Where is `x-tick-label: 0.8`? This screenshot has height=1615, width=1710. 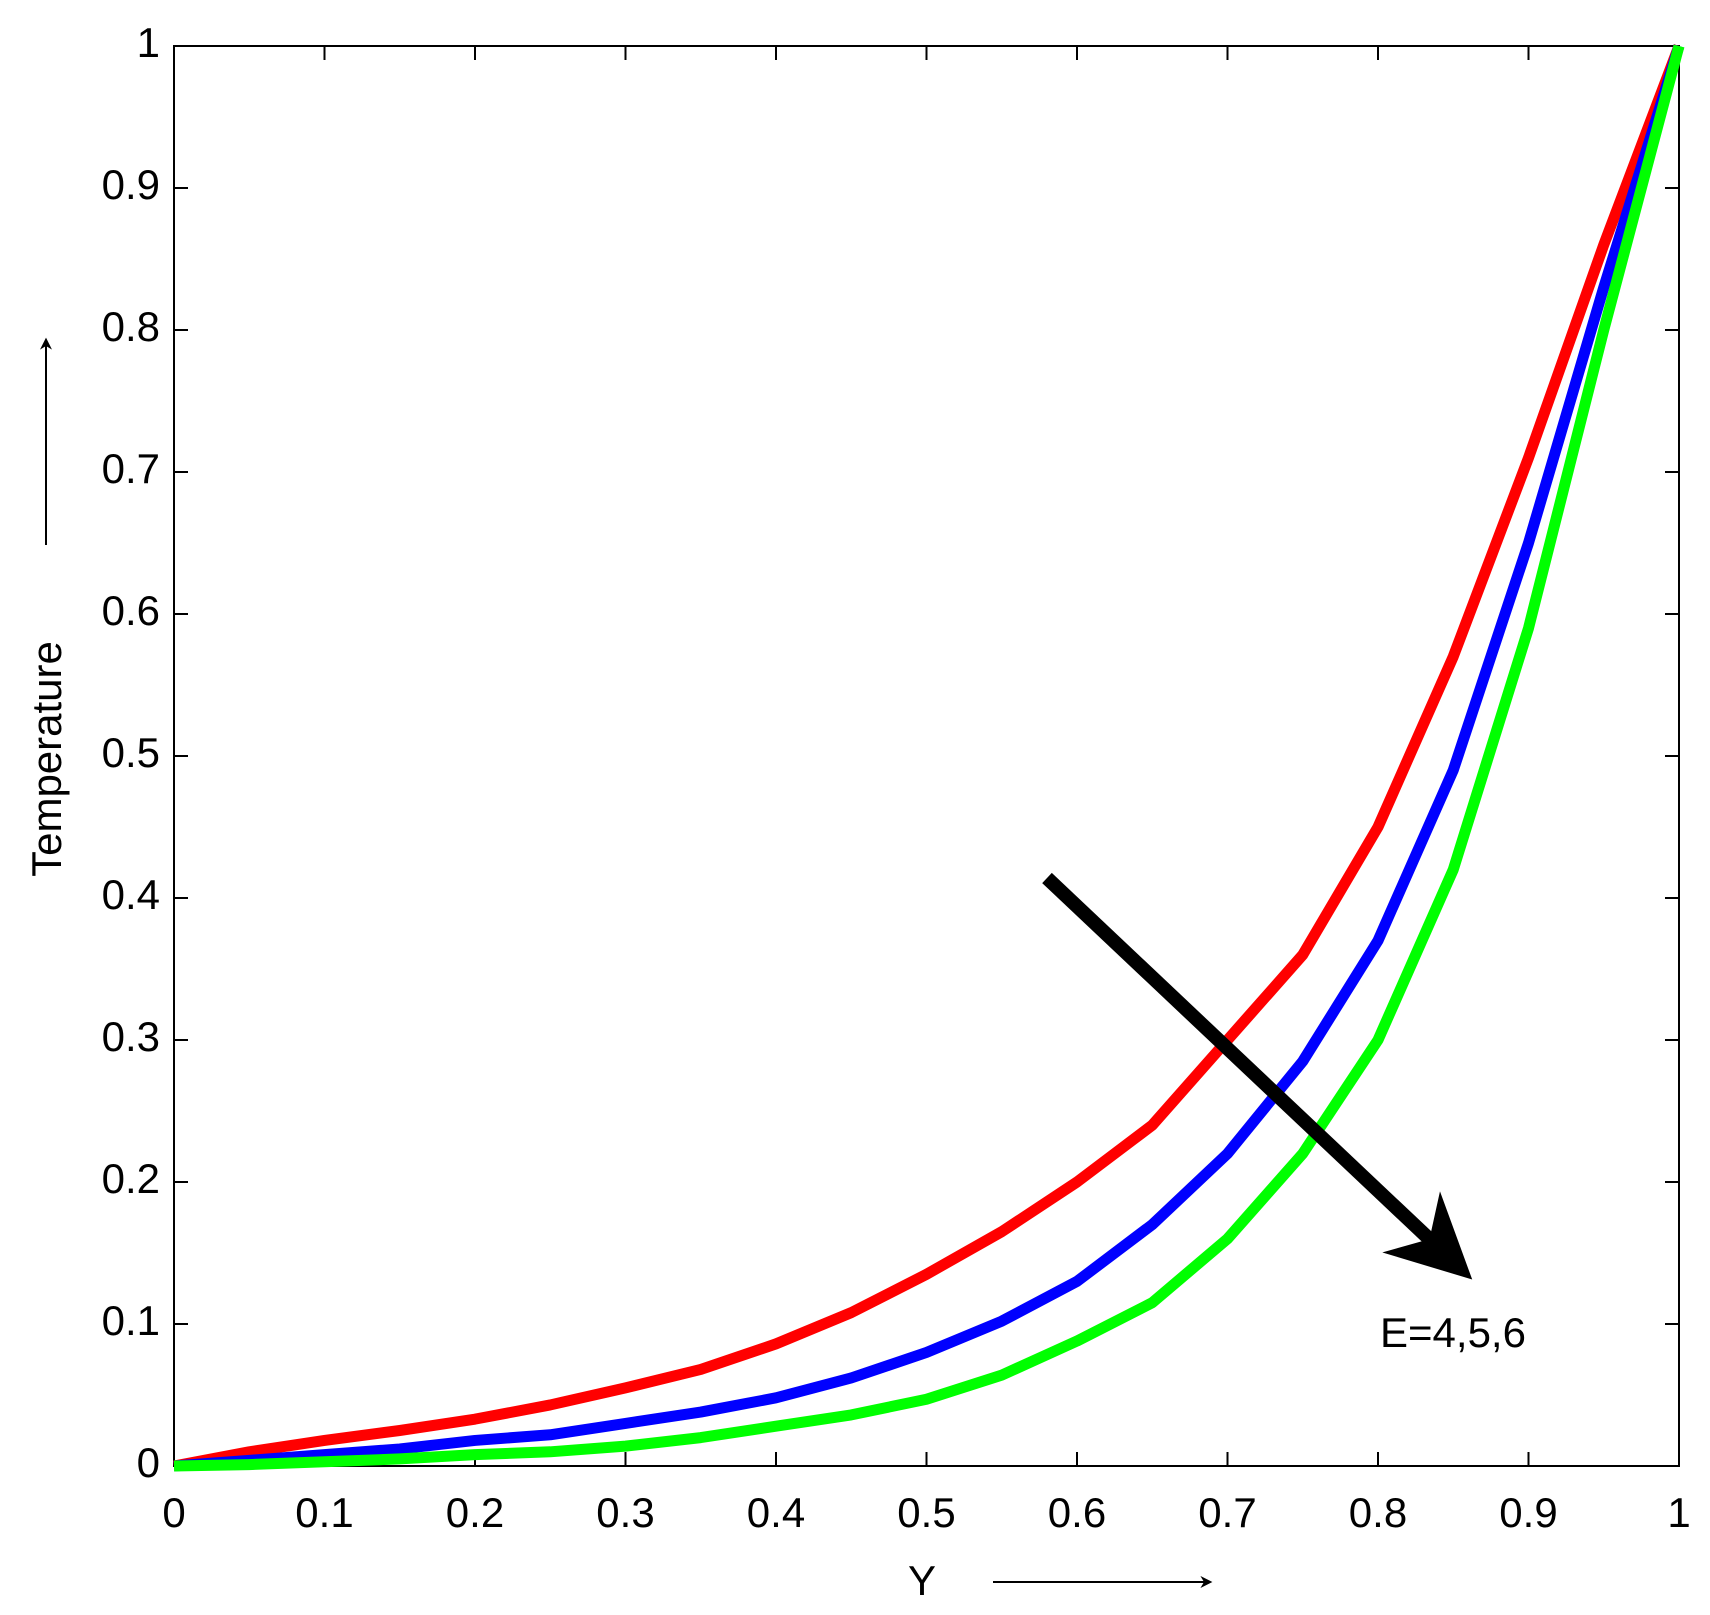
x-tick-label: 0.8 is located at coordinates (1378, 1512).